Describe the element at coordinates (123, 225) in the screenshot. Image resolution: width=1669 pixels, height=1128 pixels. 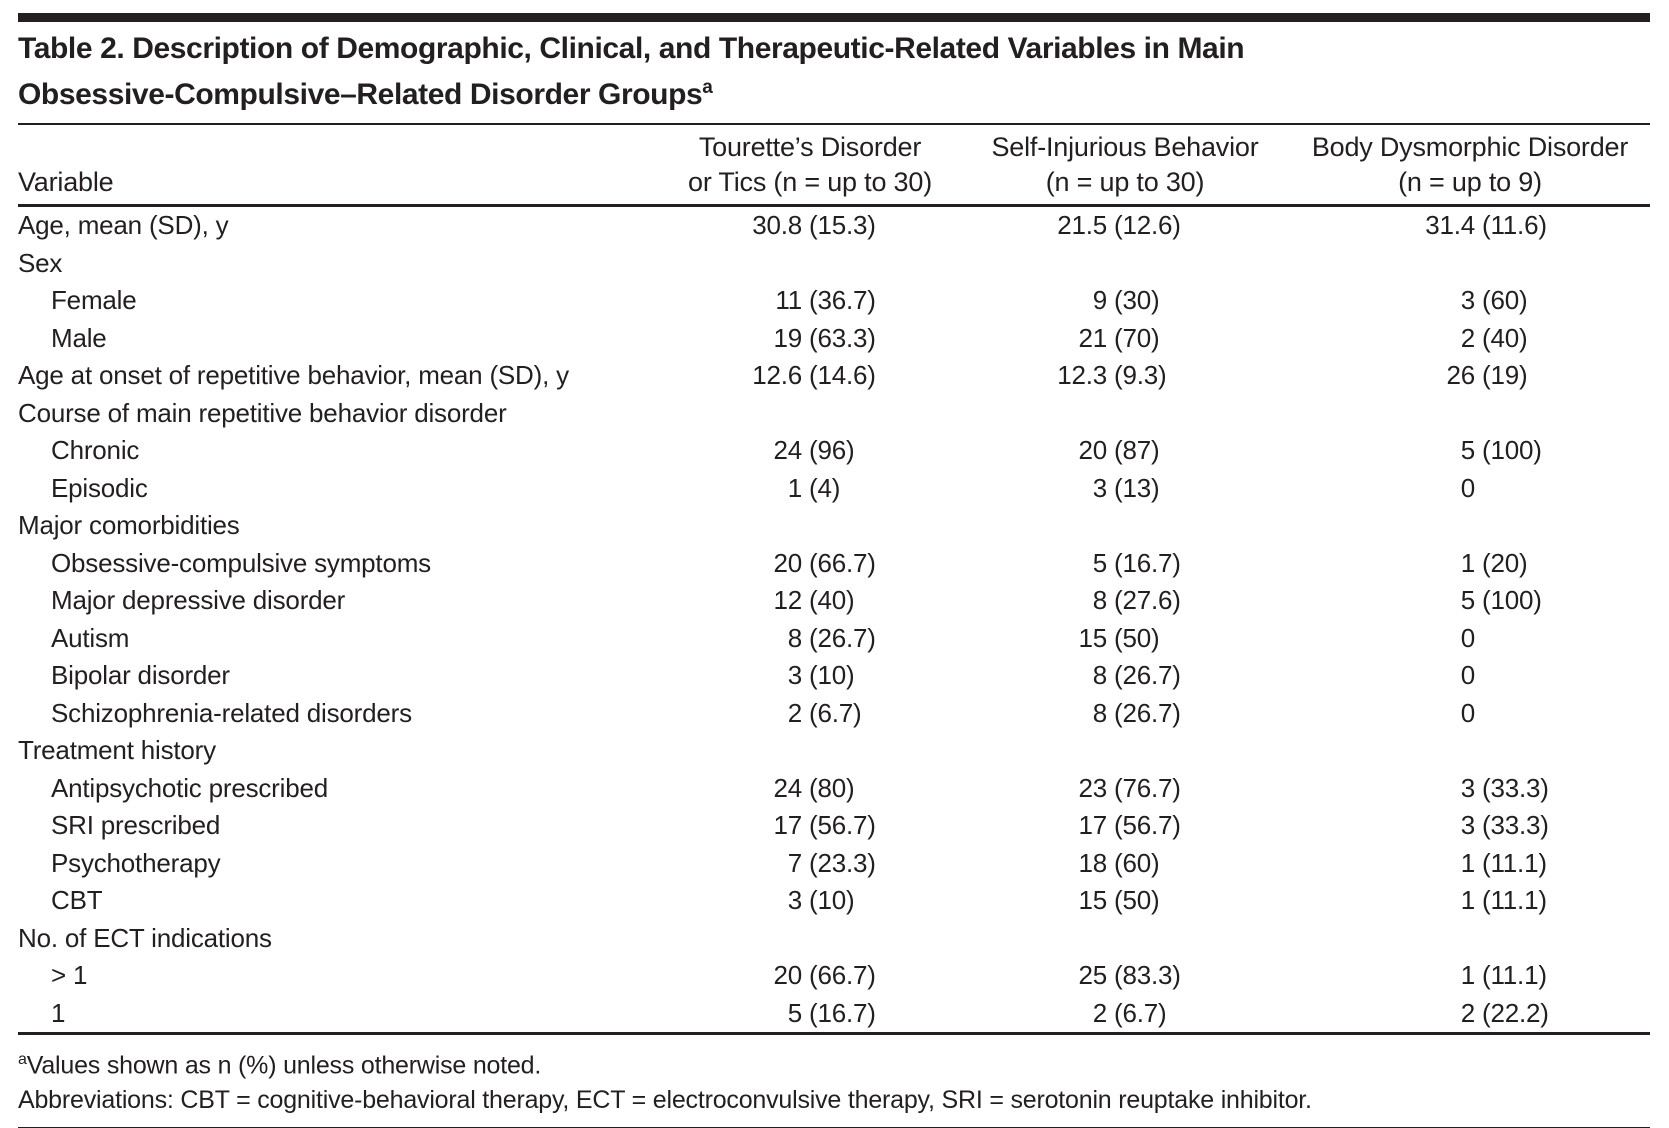
I see `row-label: Age, mean (SD), y` at that location.